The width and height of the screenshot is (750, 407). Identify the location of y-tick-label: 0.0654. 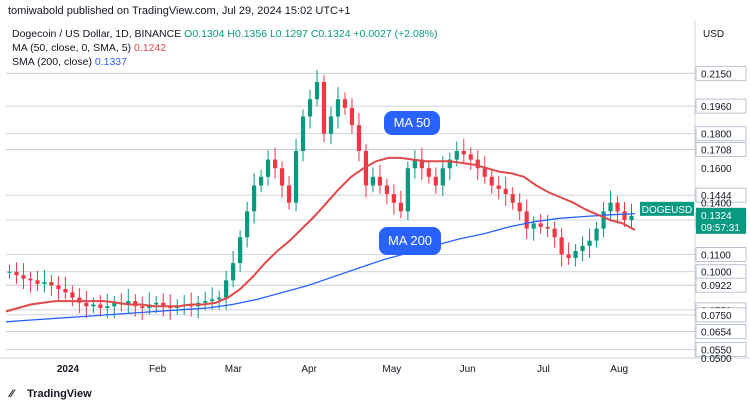
(716, 332).